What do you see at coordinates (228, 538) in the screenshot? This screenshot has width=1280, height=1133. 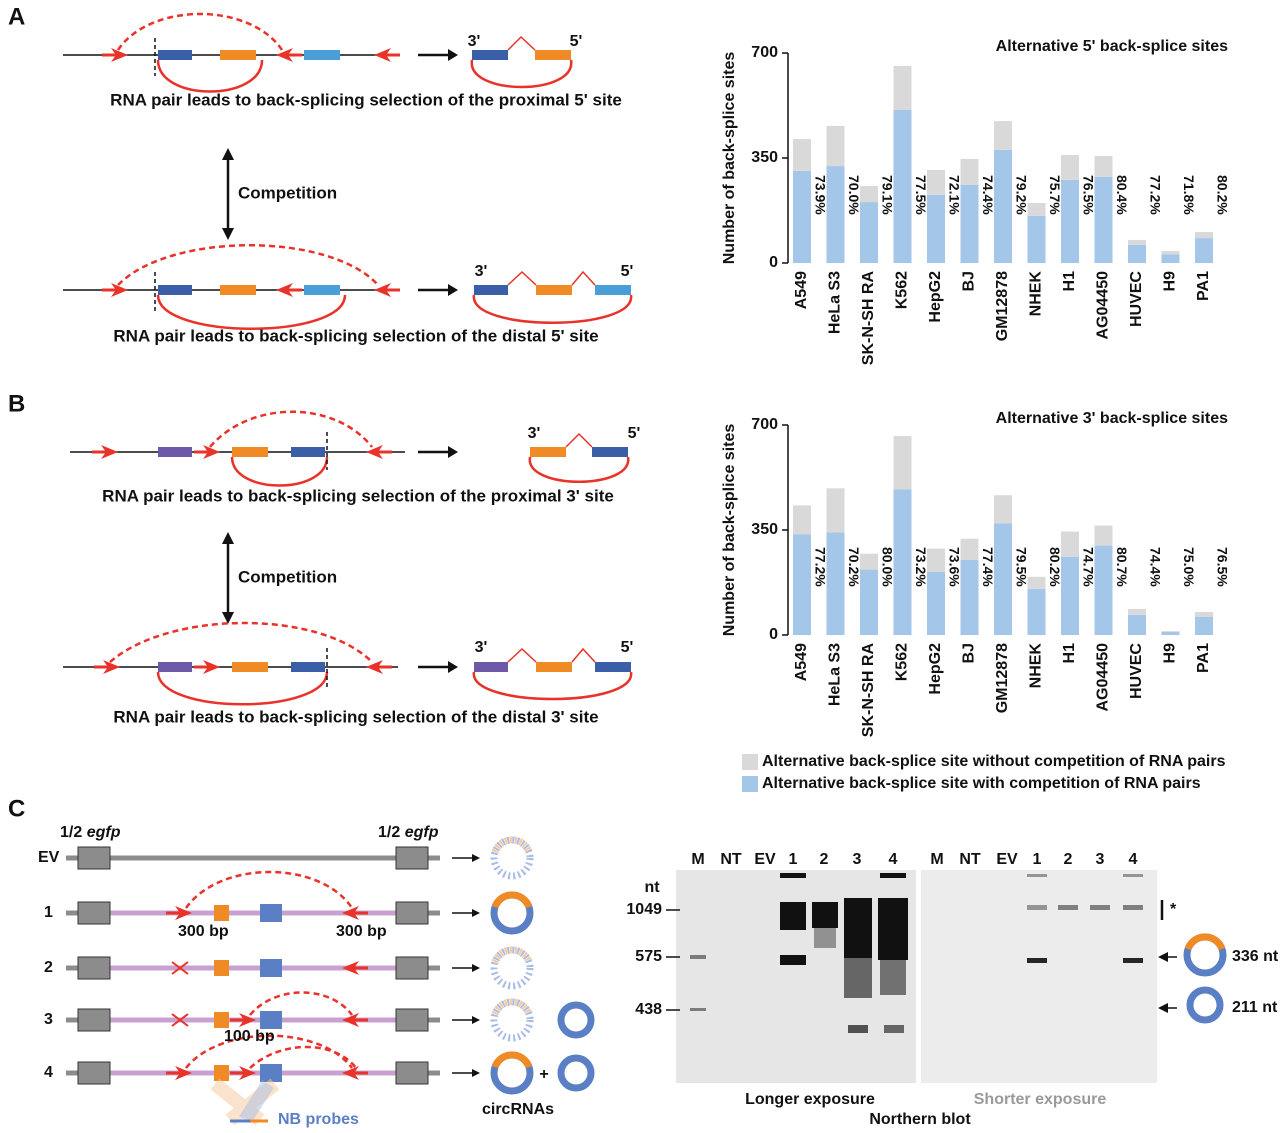 I see `competition-b-part` at bounding box center [228, 538].